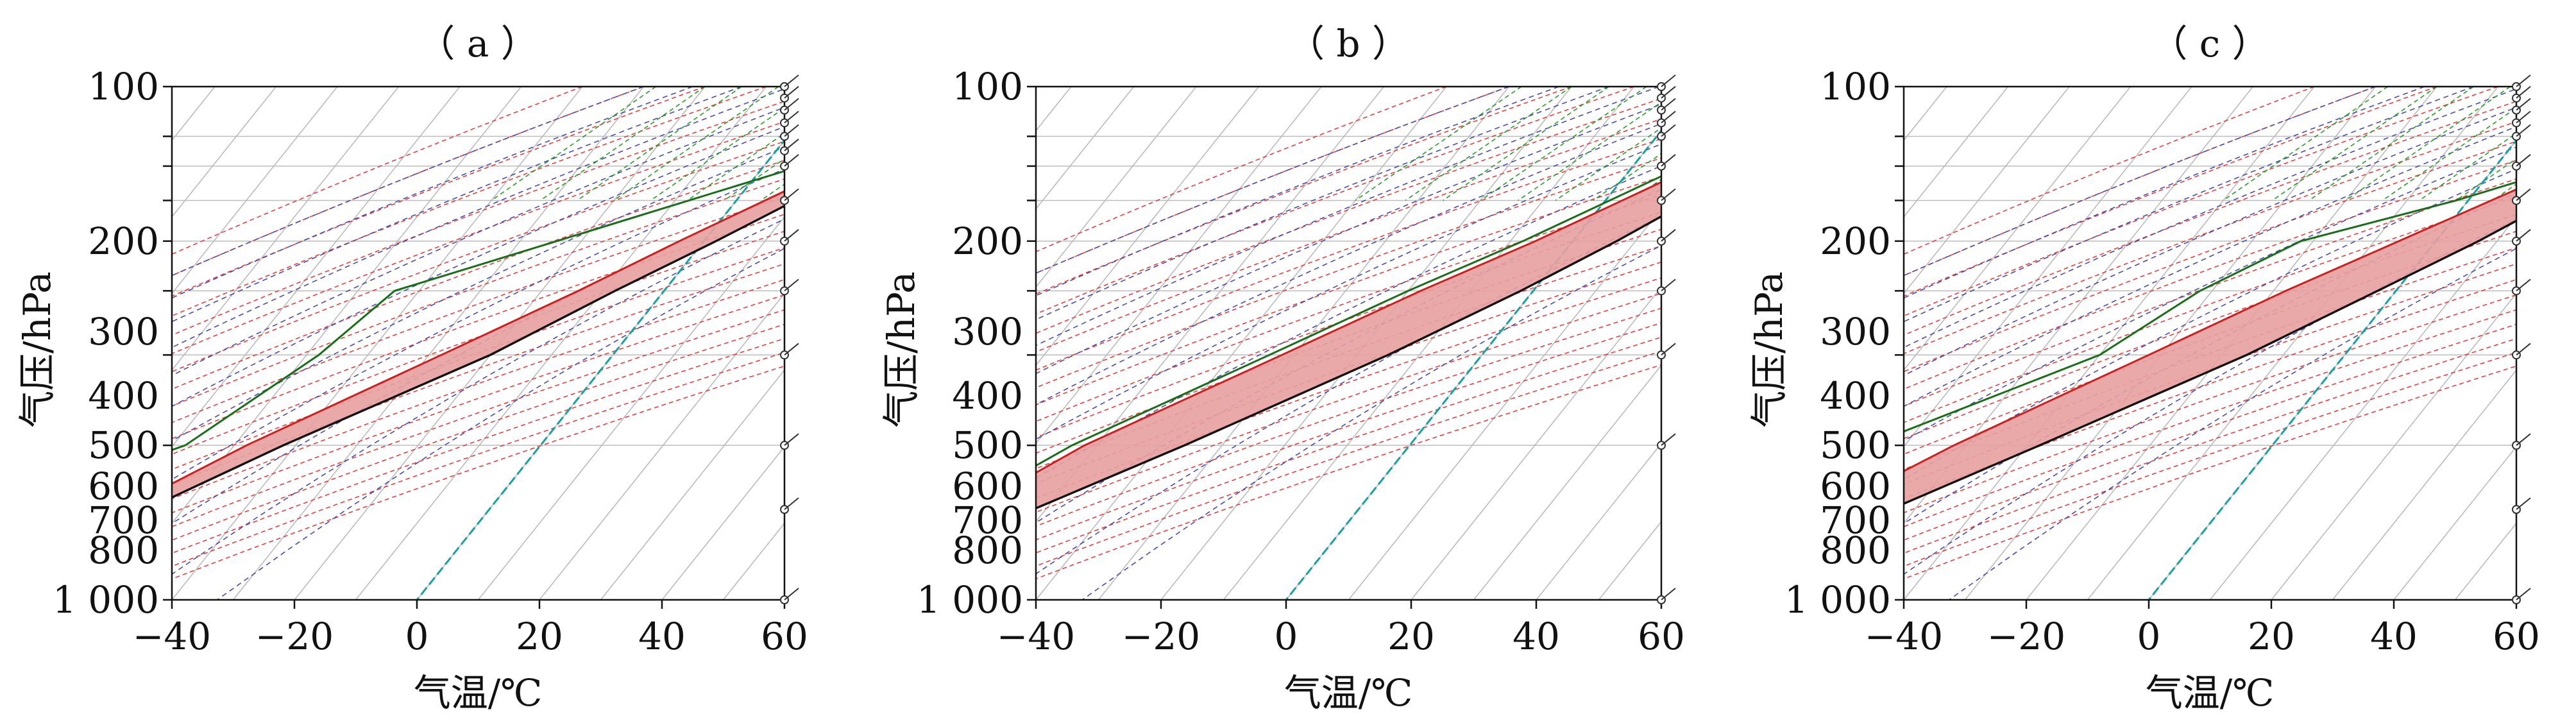 The image size is (2576, 723). What do you see at coordinates (1348, 43) in the screenshot?
I see `panel-title: （ b ）` at bounding box center [1348, 43].